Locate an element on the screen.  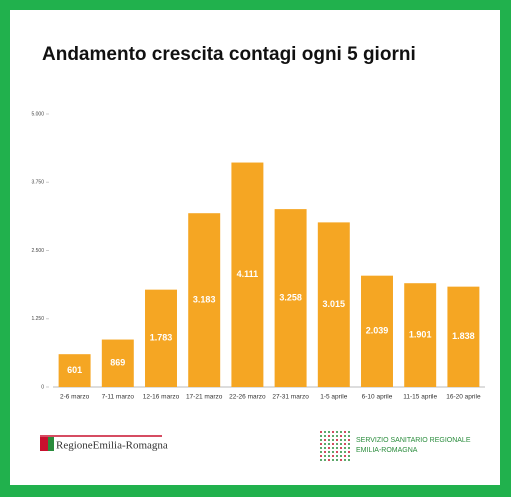
right-logo is located at coordinates (335, 446).